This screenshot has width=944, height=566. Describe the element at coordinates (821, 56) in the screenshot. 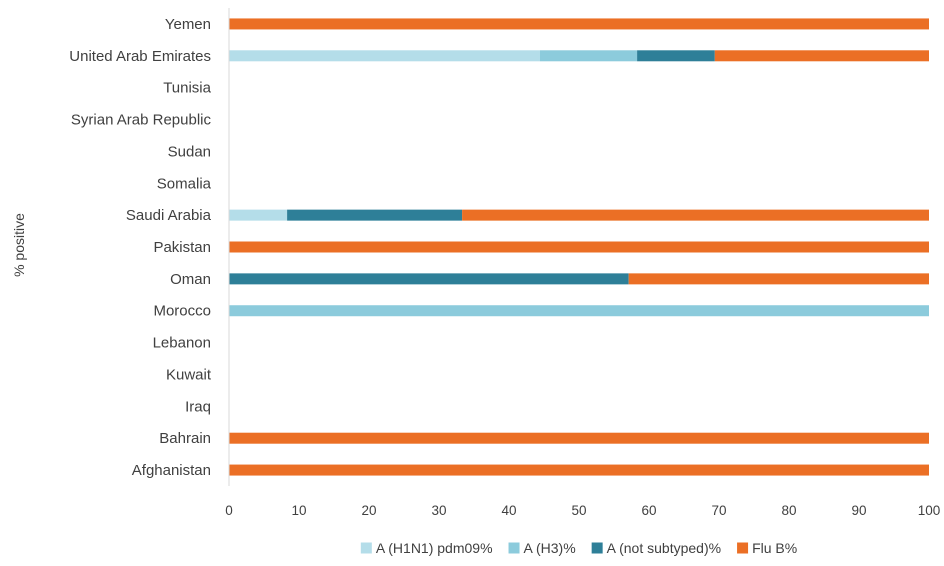

I see `bar-united-arab-emirates-flu-b` at that location.